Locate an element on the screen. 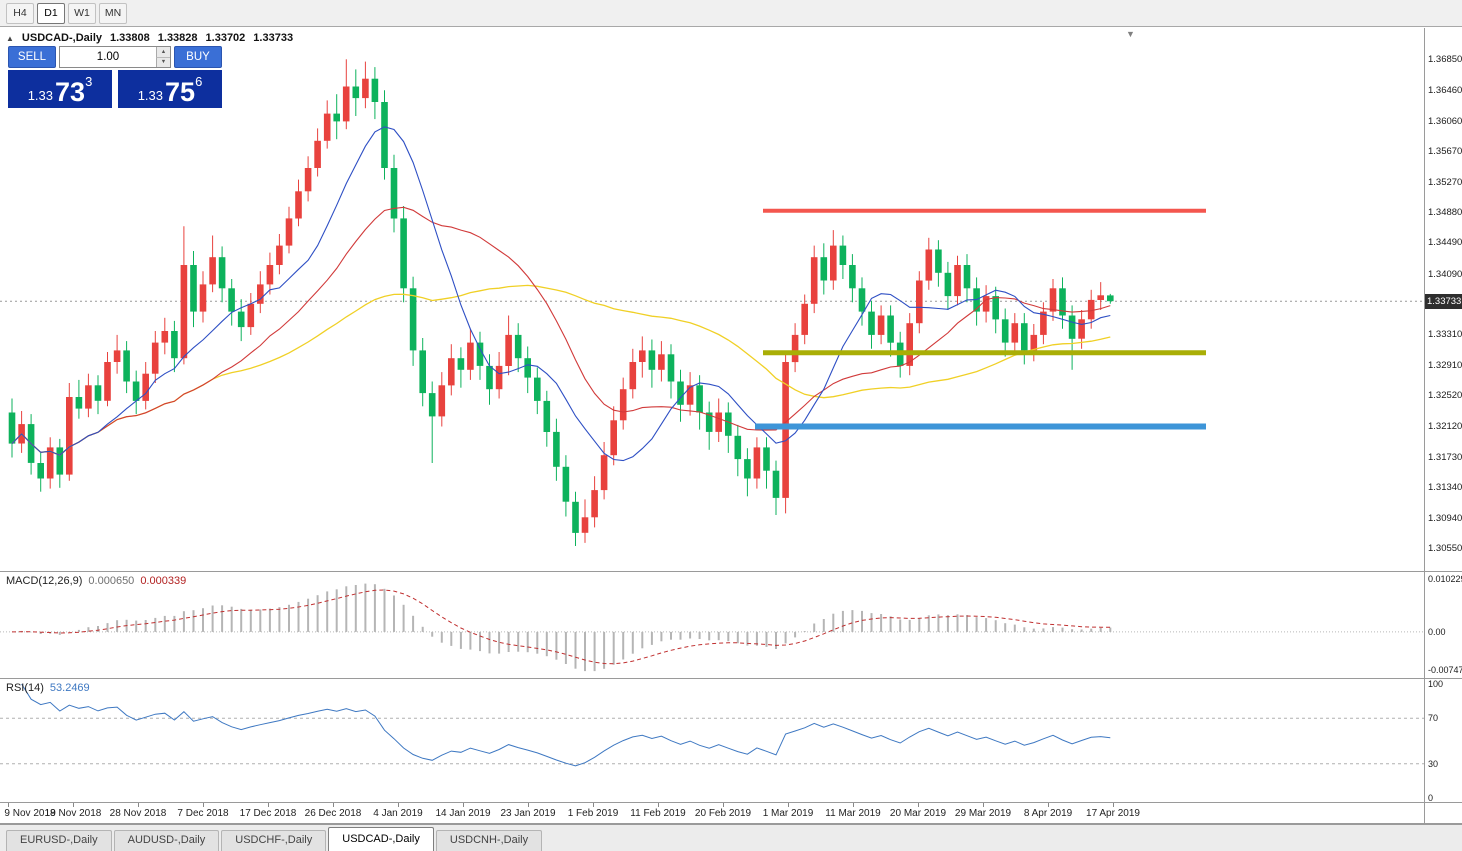  volume-field: ▲ ▼ is located at coordinates (115, 57).